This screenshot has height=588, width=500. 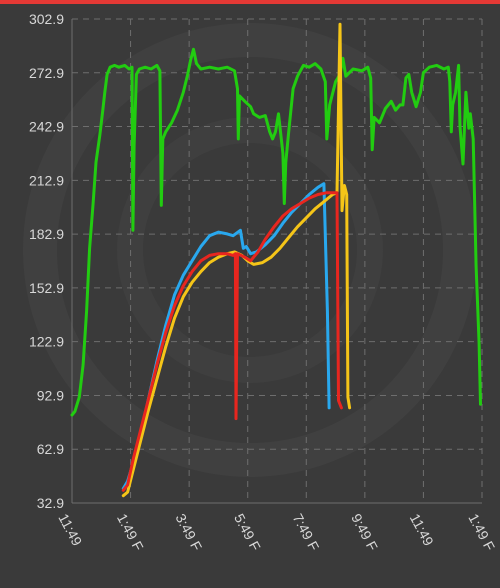 I want to click on x-tick-label: 9:49 F, so click(x=364, y=532).